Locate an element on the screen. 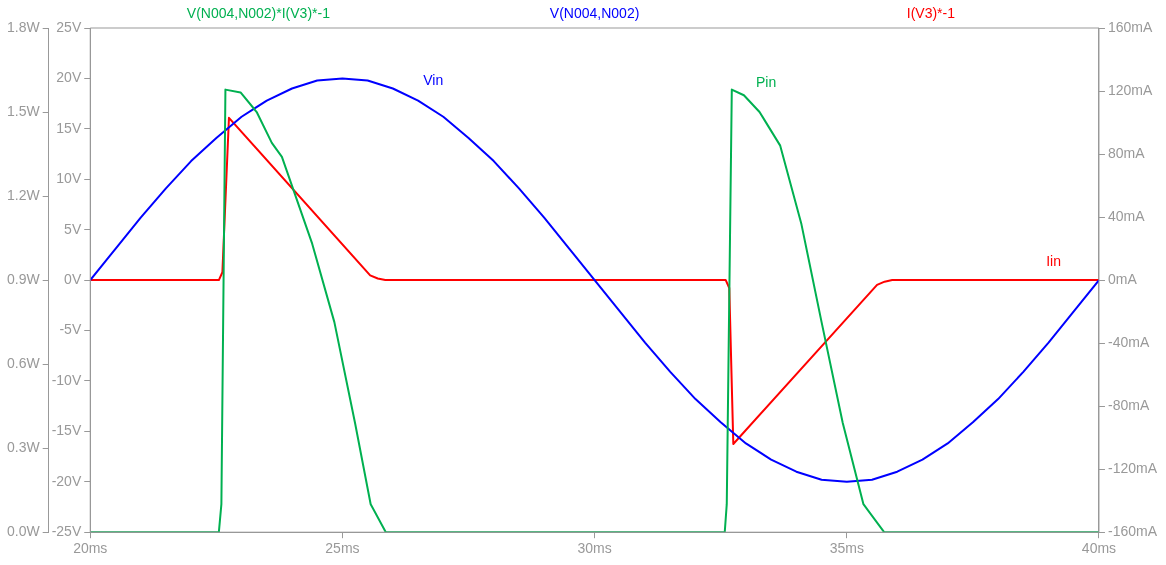  y2-tick-label: 160mA is located at coordinates (1130, 26).